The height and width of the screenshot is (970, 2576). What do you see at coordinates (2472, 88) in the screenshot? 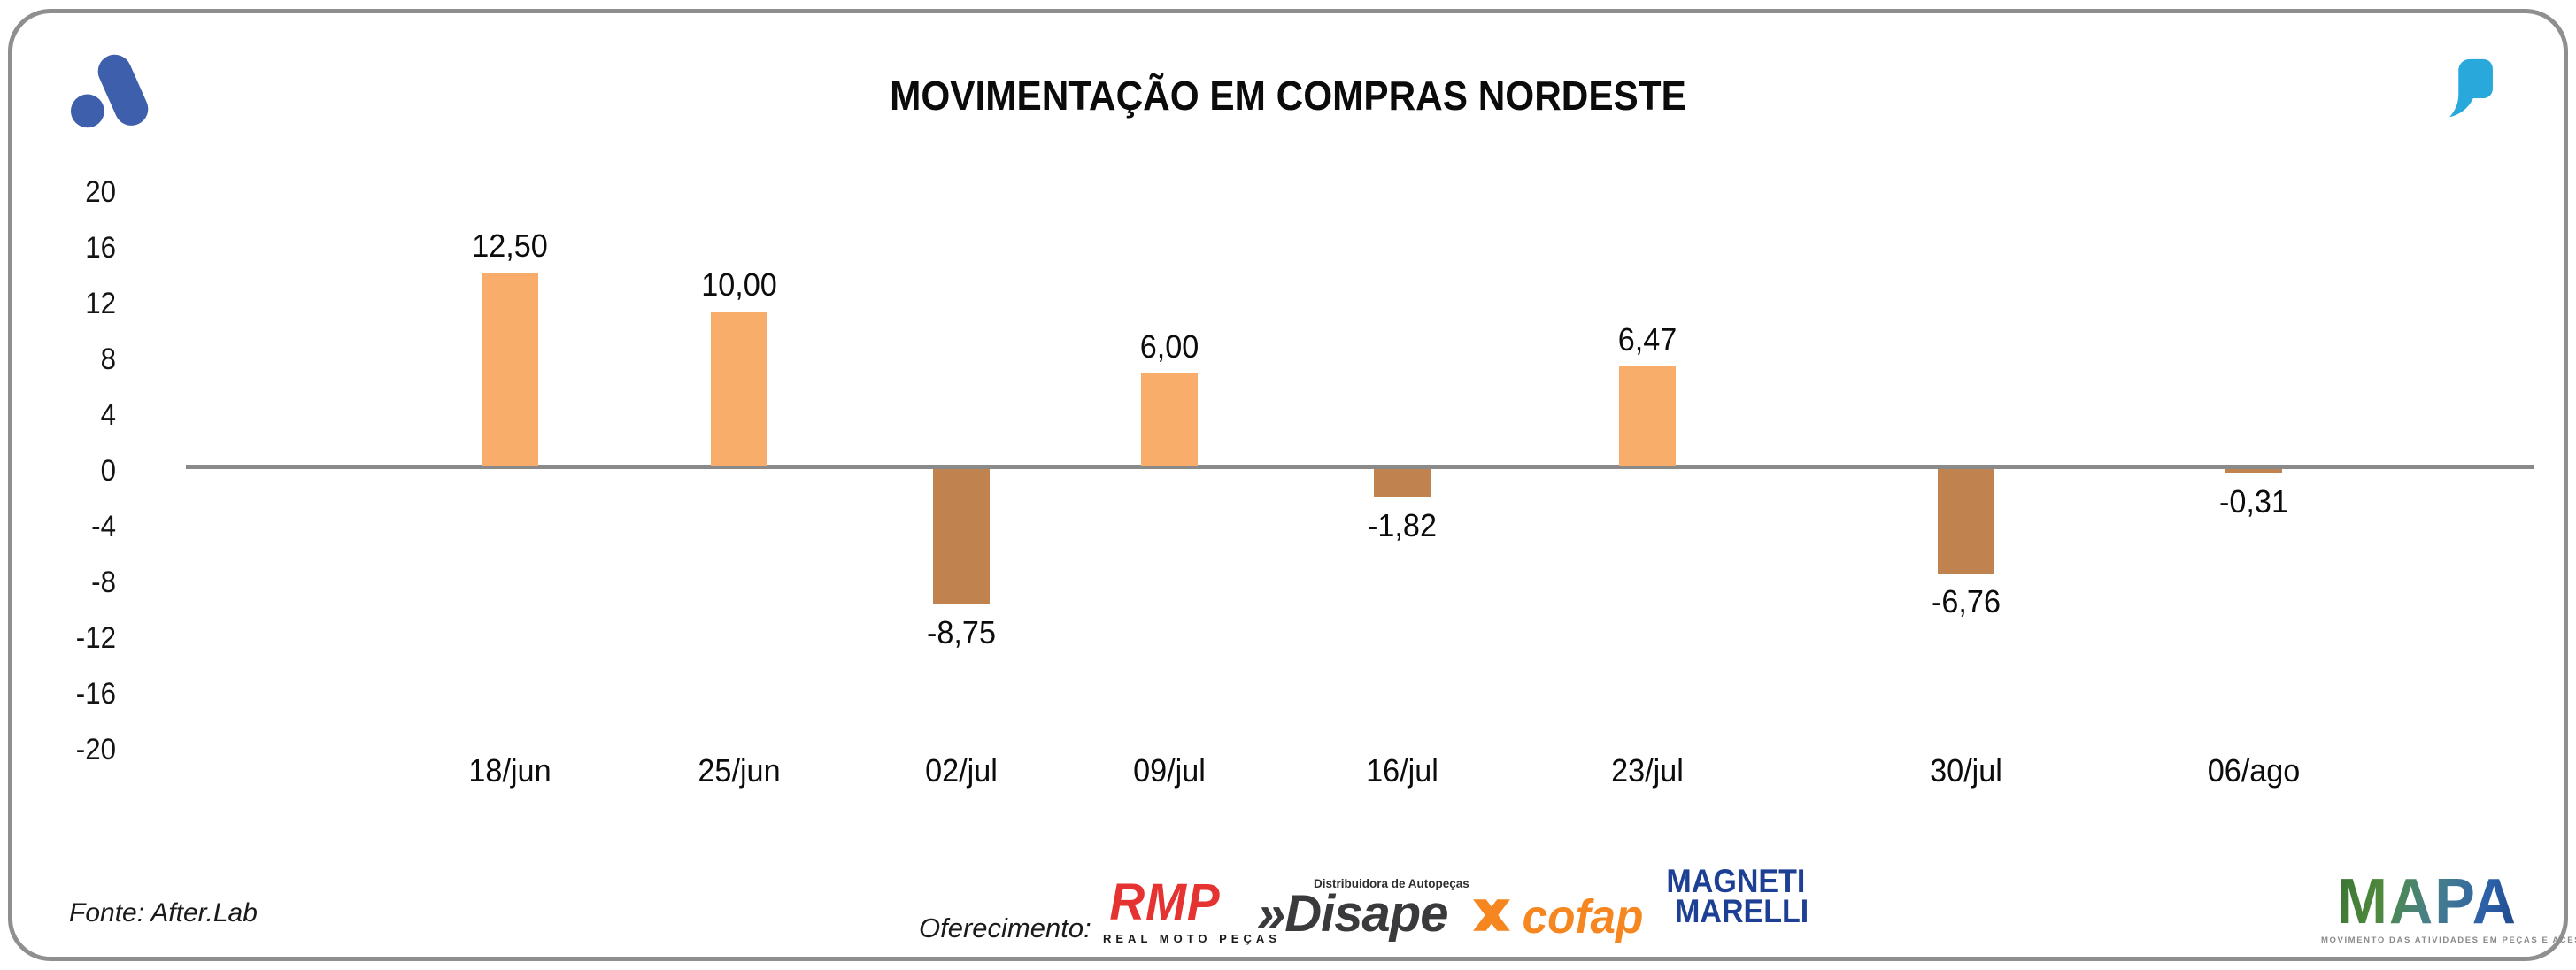
I see `quote-mark-icon` at bounding box center [2472, 88].